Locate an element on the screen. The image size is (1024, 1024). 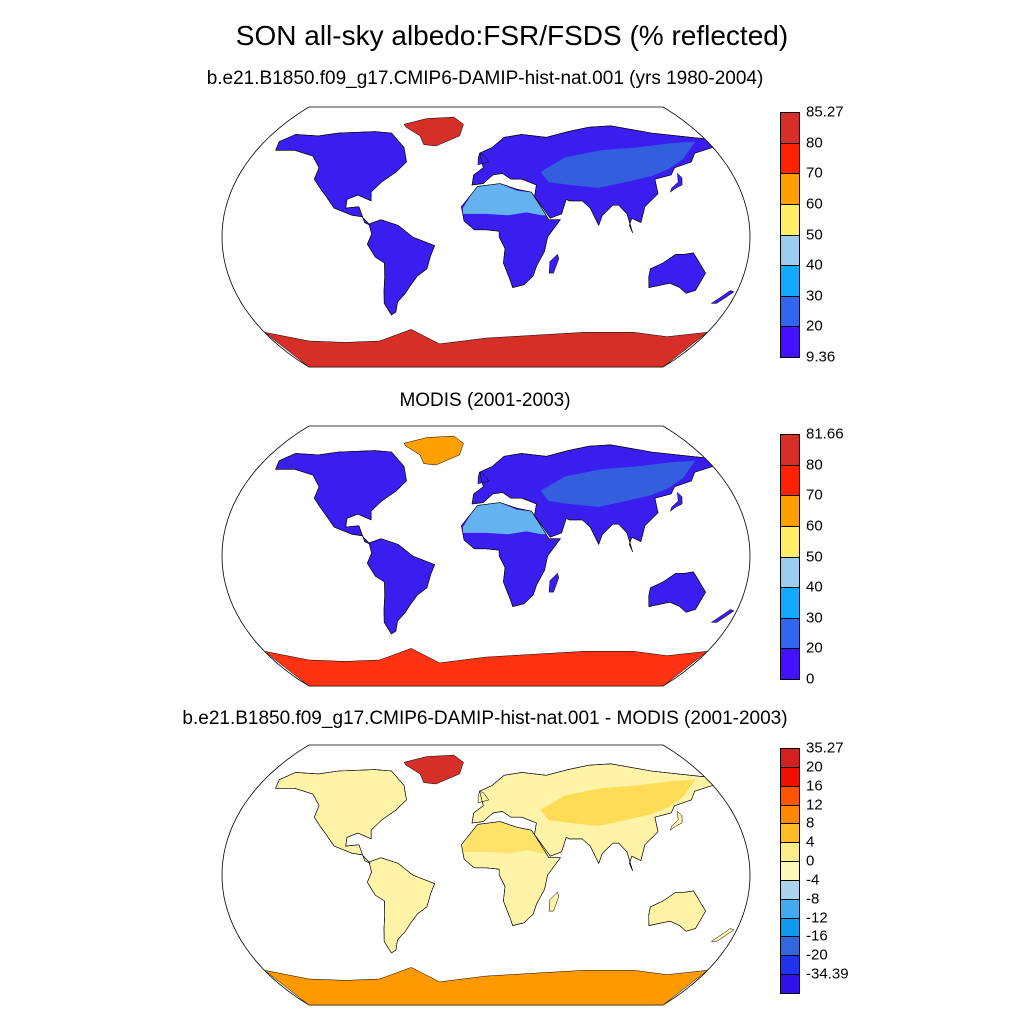
colorbar-tick-label: -4 is located at coordinates (813, 880).